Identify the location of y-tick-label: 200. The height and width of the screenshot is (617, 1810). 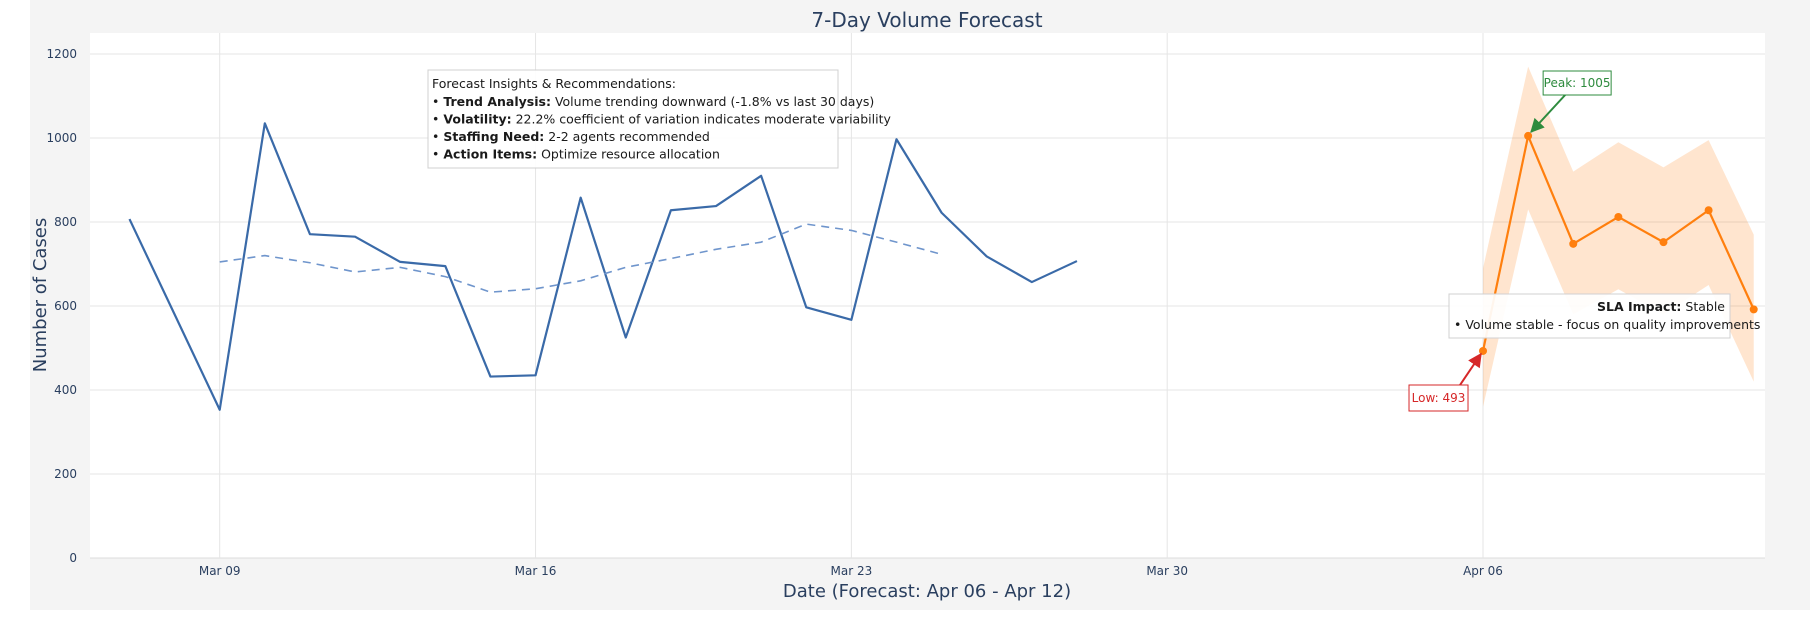
(65, 474).